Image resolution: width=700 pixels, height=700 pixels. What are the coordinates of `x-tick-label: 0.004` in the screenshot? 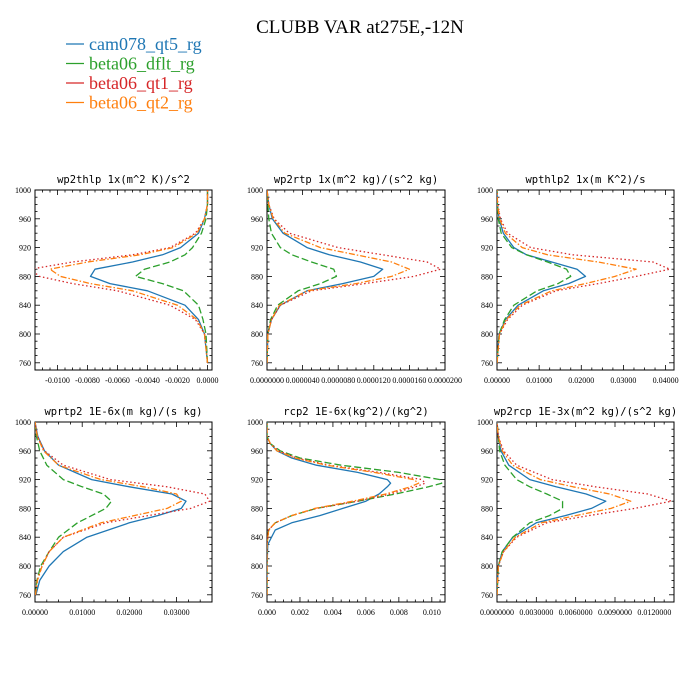 It's located at (333, 612).